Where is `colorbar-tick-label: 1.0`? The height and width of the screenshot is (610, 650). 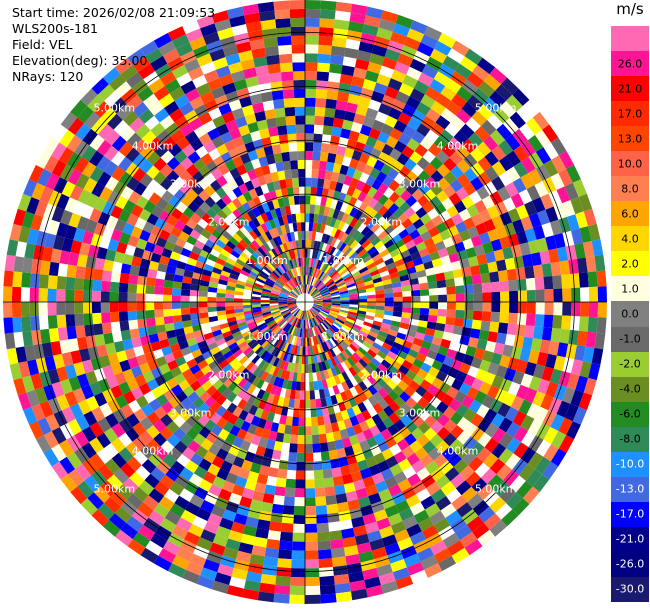
colorbar-tick-label: 1.0 is located at coordinates (630, 289).